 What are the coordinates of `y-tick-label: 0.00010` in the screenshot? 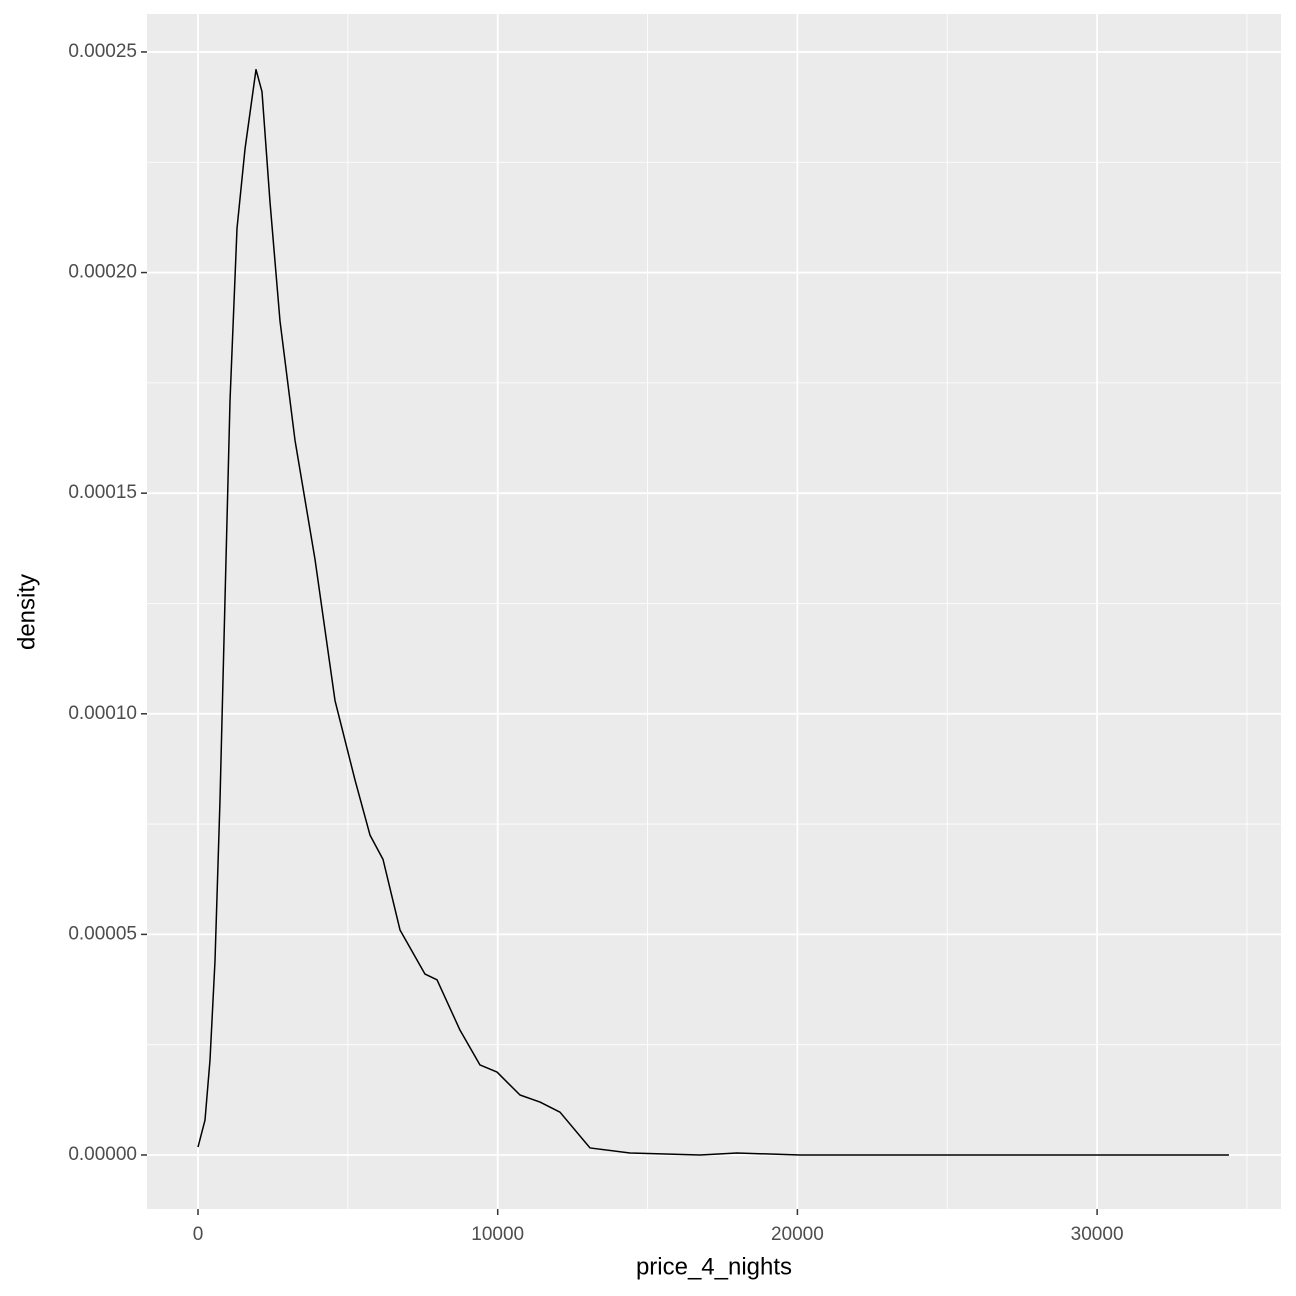 It's located at (102, 713).